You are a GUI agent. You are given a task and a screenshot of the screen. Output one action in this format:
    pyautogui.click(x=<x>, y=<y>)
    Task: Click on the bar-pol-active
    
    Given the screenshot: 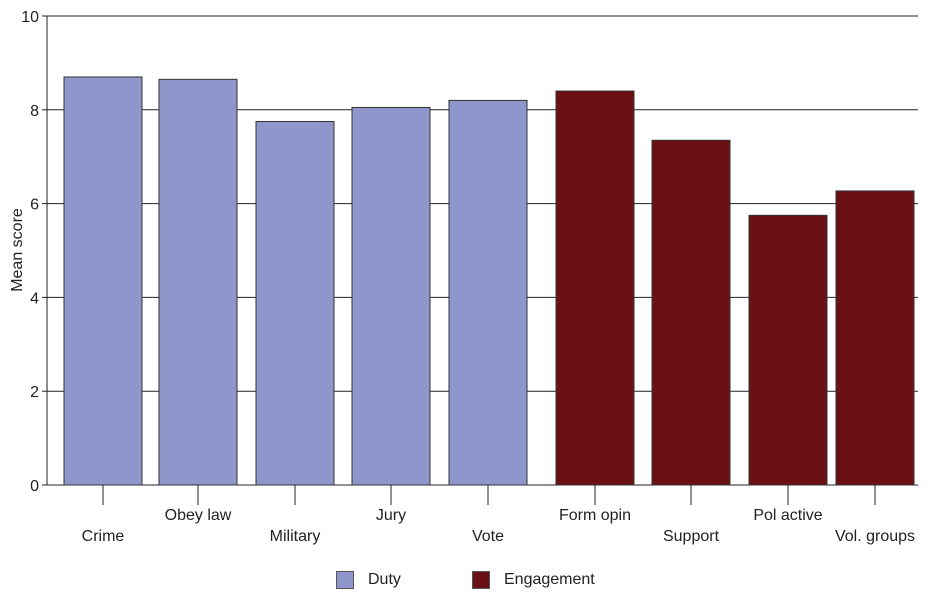 What is the action you would take?
    pyautogui.click(x=788, y=350)
    